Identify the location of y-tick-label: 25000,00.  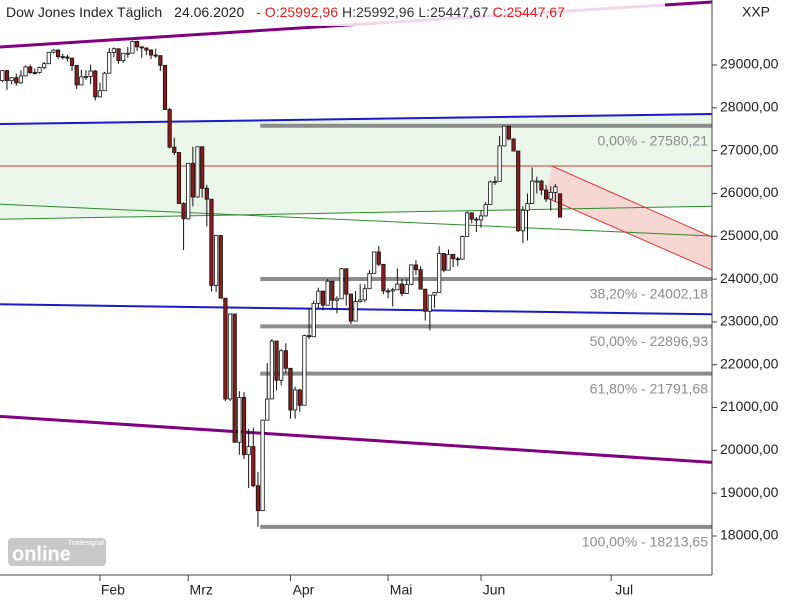
(749, 235).